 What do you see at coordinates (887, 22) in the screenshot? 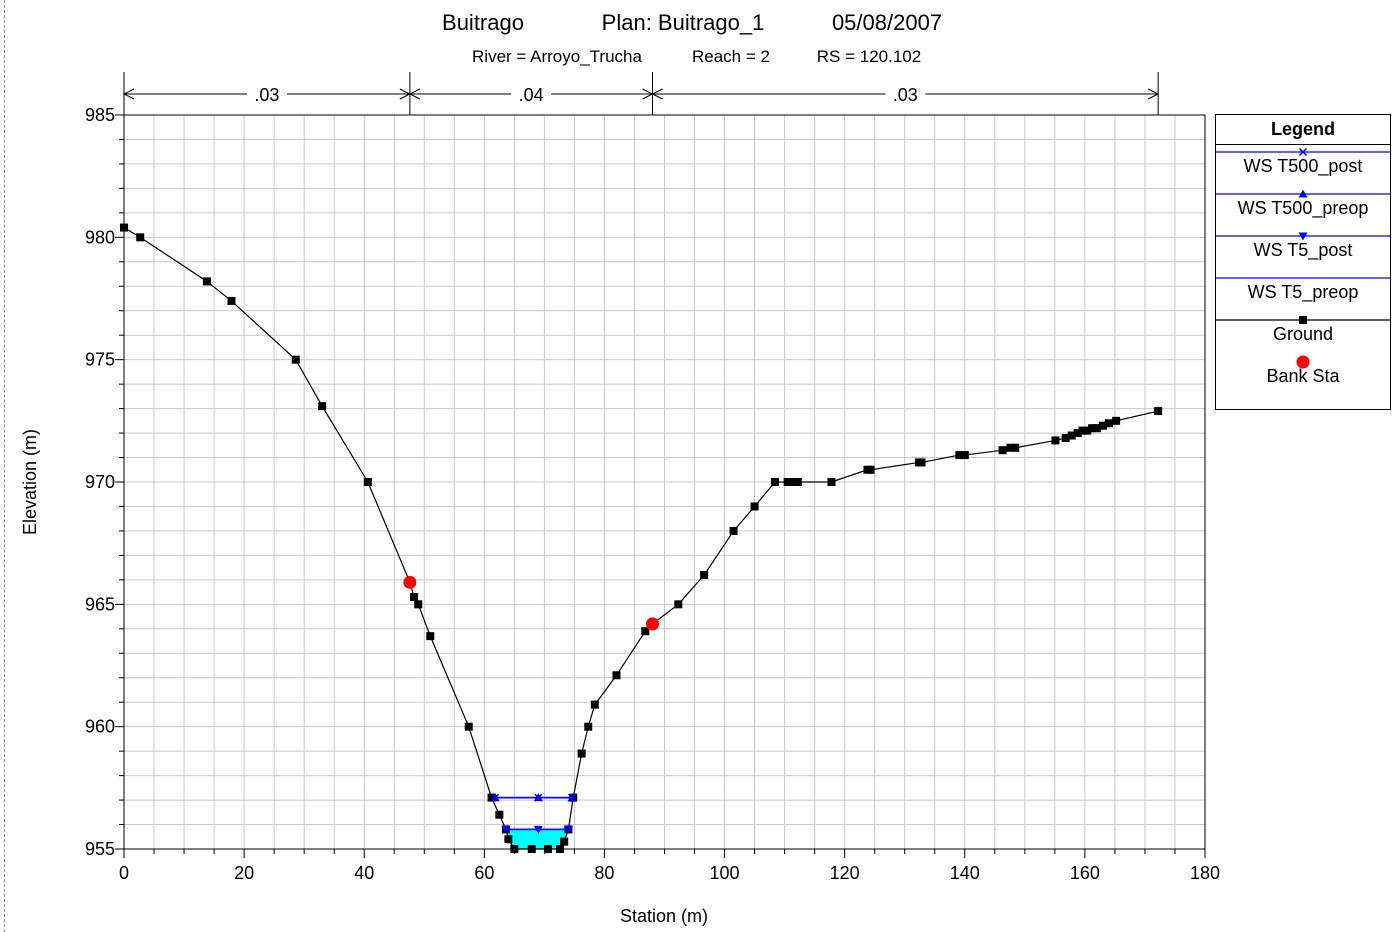
I see `header-date: 05/08/2007` at bounding box center [887, 22].